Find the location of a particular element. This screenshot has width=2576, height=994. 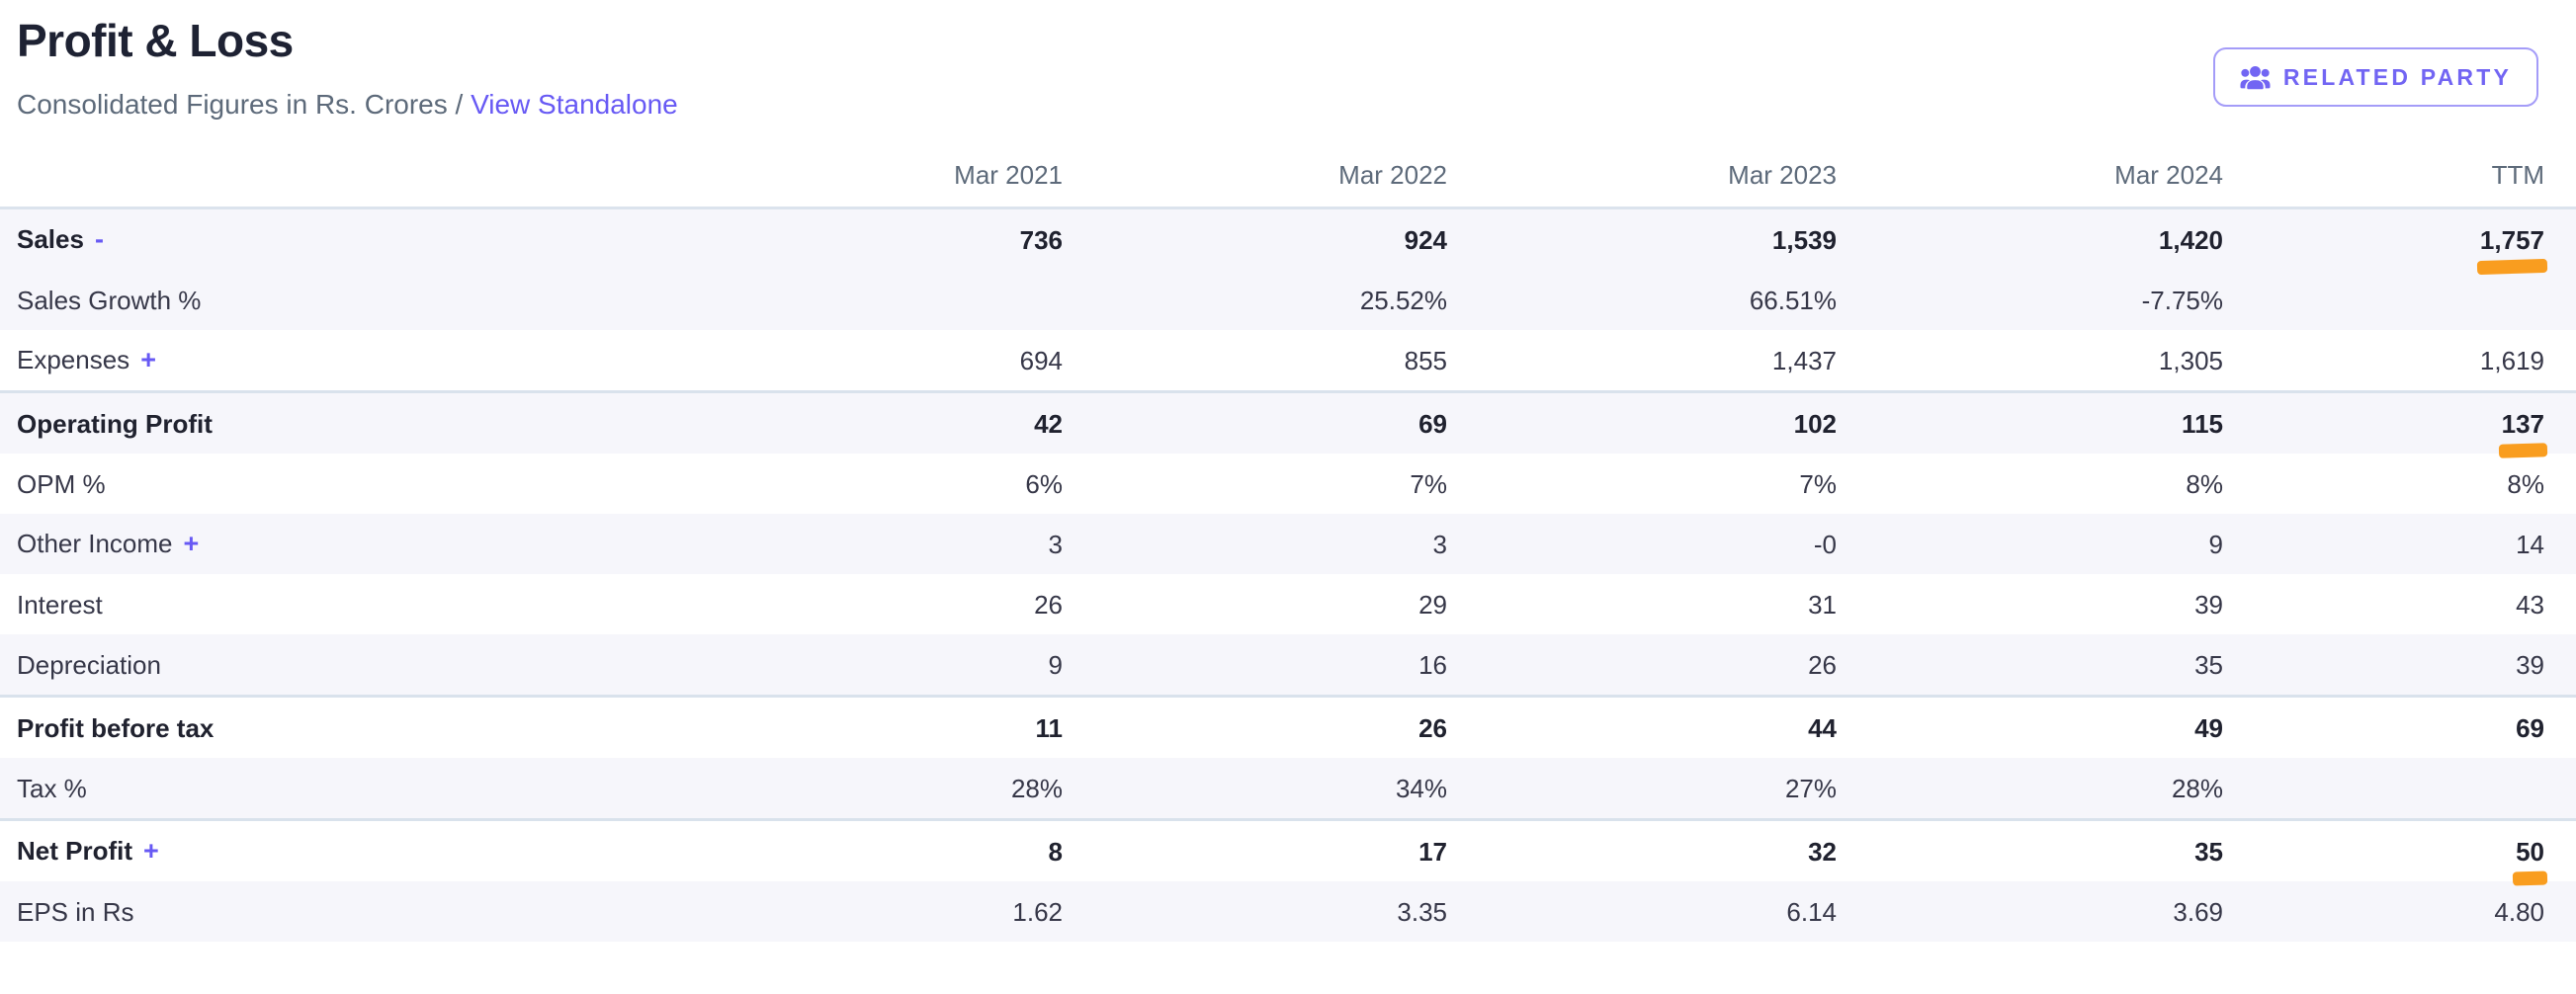

value-cell: 4.80 is located at coordinates (2399, 911).